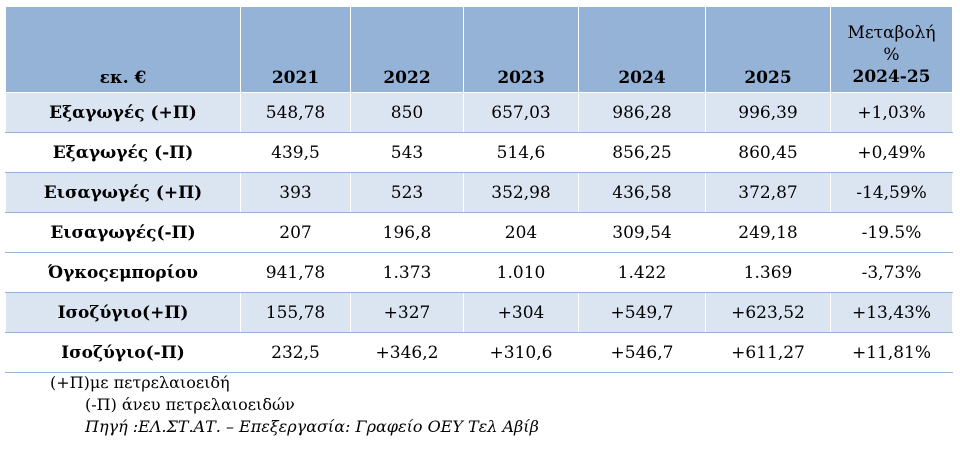 This screenshot has height=454, width=960. What do you see at coordinates (891, 55) in the screenshot?
I see `change-header-line: %` at bounding box center [891, 55].